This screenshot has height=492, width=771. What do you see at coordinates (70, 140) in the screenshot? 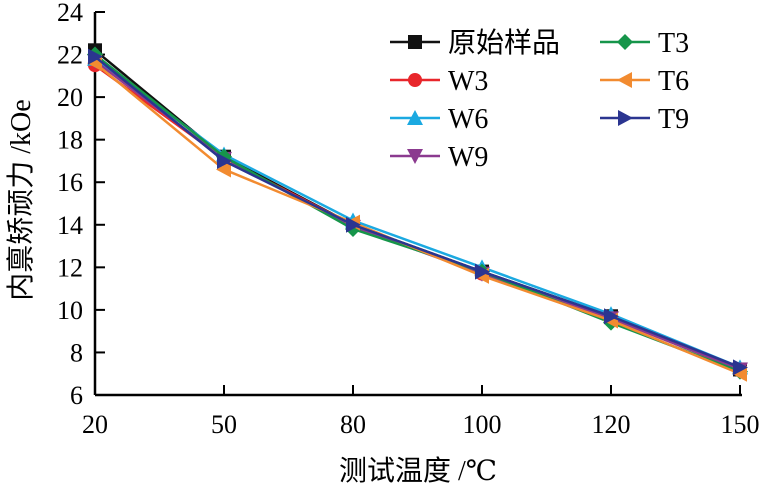
I see `y-tick-label: 18` at bounding box center [70, 140].